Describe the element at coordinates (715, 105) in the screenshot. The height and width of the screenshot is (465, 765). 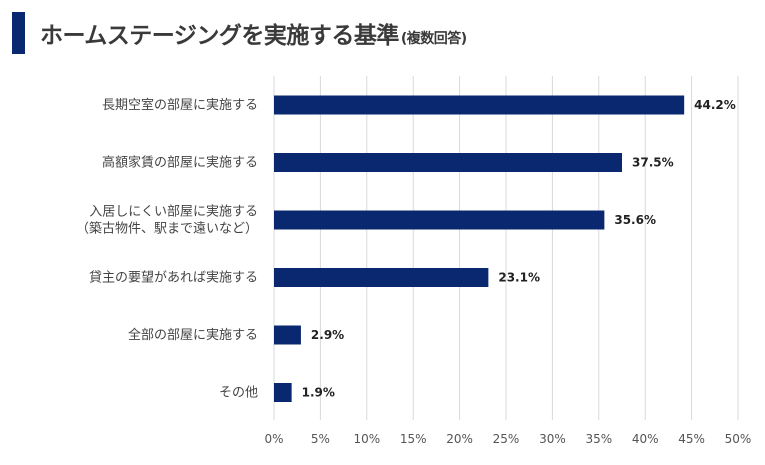
I see `data-label: 44.2%` at that location.